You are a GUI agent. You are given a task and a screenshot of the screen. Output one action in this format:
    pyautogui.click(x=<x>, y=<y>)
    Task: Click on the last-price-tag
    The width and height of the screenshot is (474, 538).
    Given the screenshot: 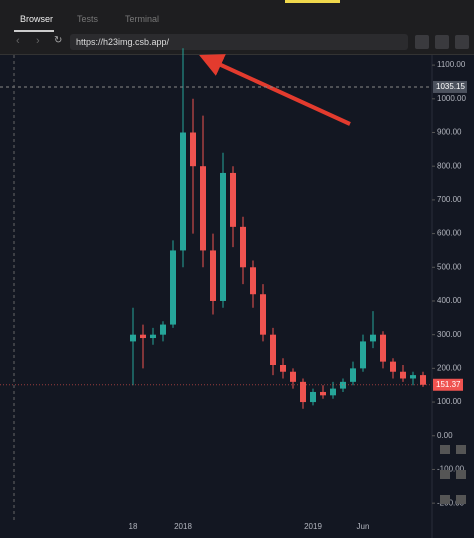 What is the action you would take?
    pyautogui.click(x=448, y=384)
    